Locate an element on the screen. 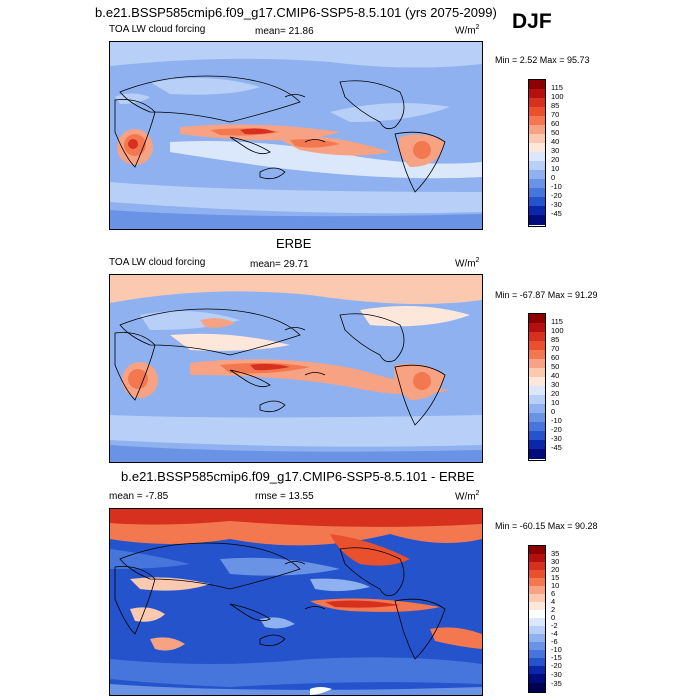 Image resolution: width=700 pixels, height=700 pixels. panel1-variable-label: TOA LW cloud forcing is located at coordinates (157, 29).